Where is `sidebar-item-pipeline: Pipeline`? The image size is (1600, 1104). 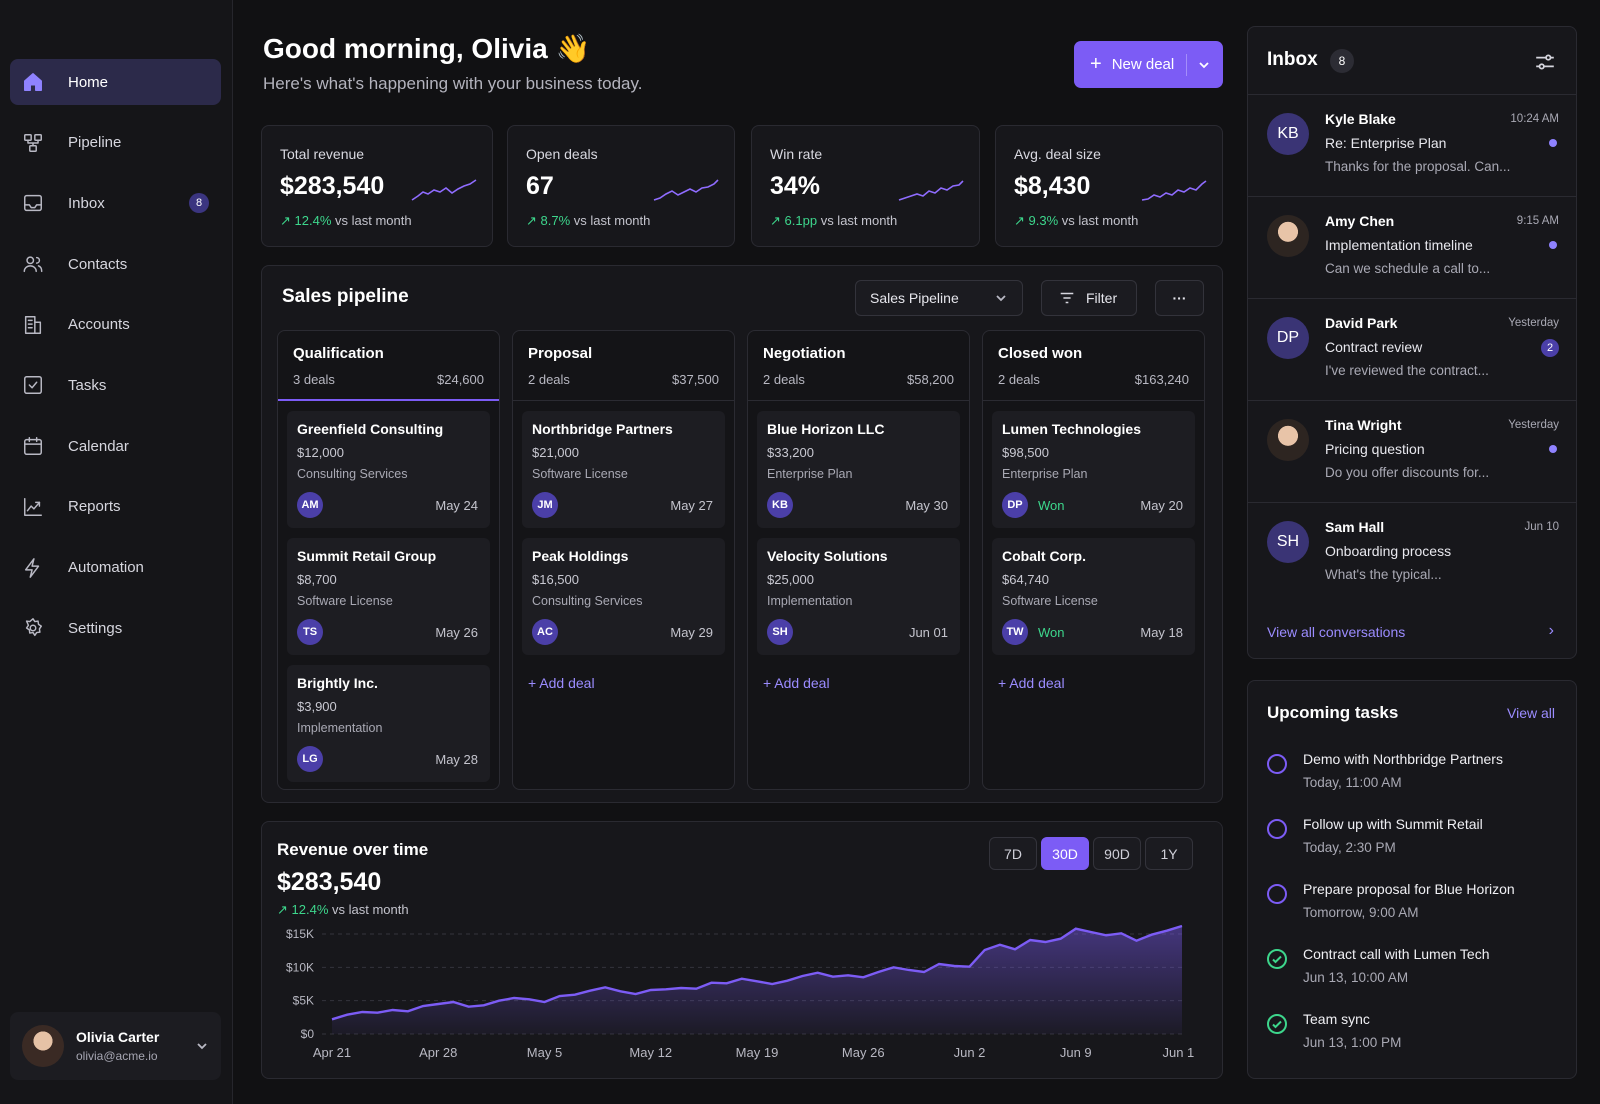 sidebar-item-pipeline: Pipeline is located at coordinates (115, 143).